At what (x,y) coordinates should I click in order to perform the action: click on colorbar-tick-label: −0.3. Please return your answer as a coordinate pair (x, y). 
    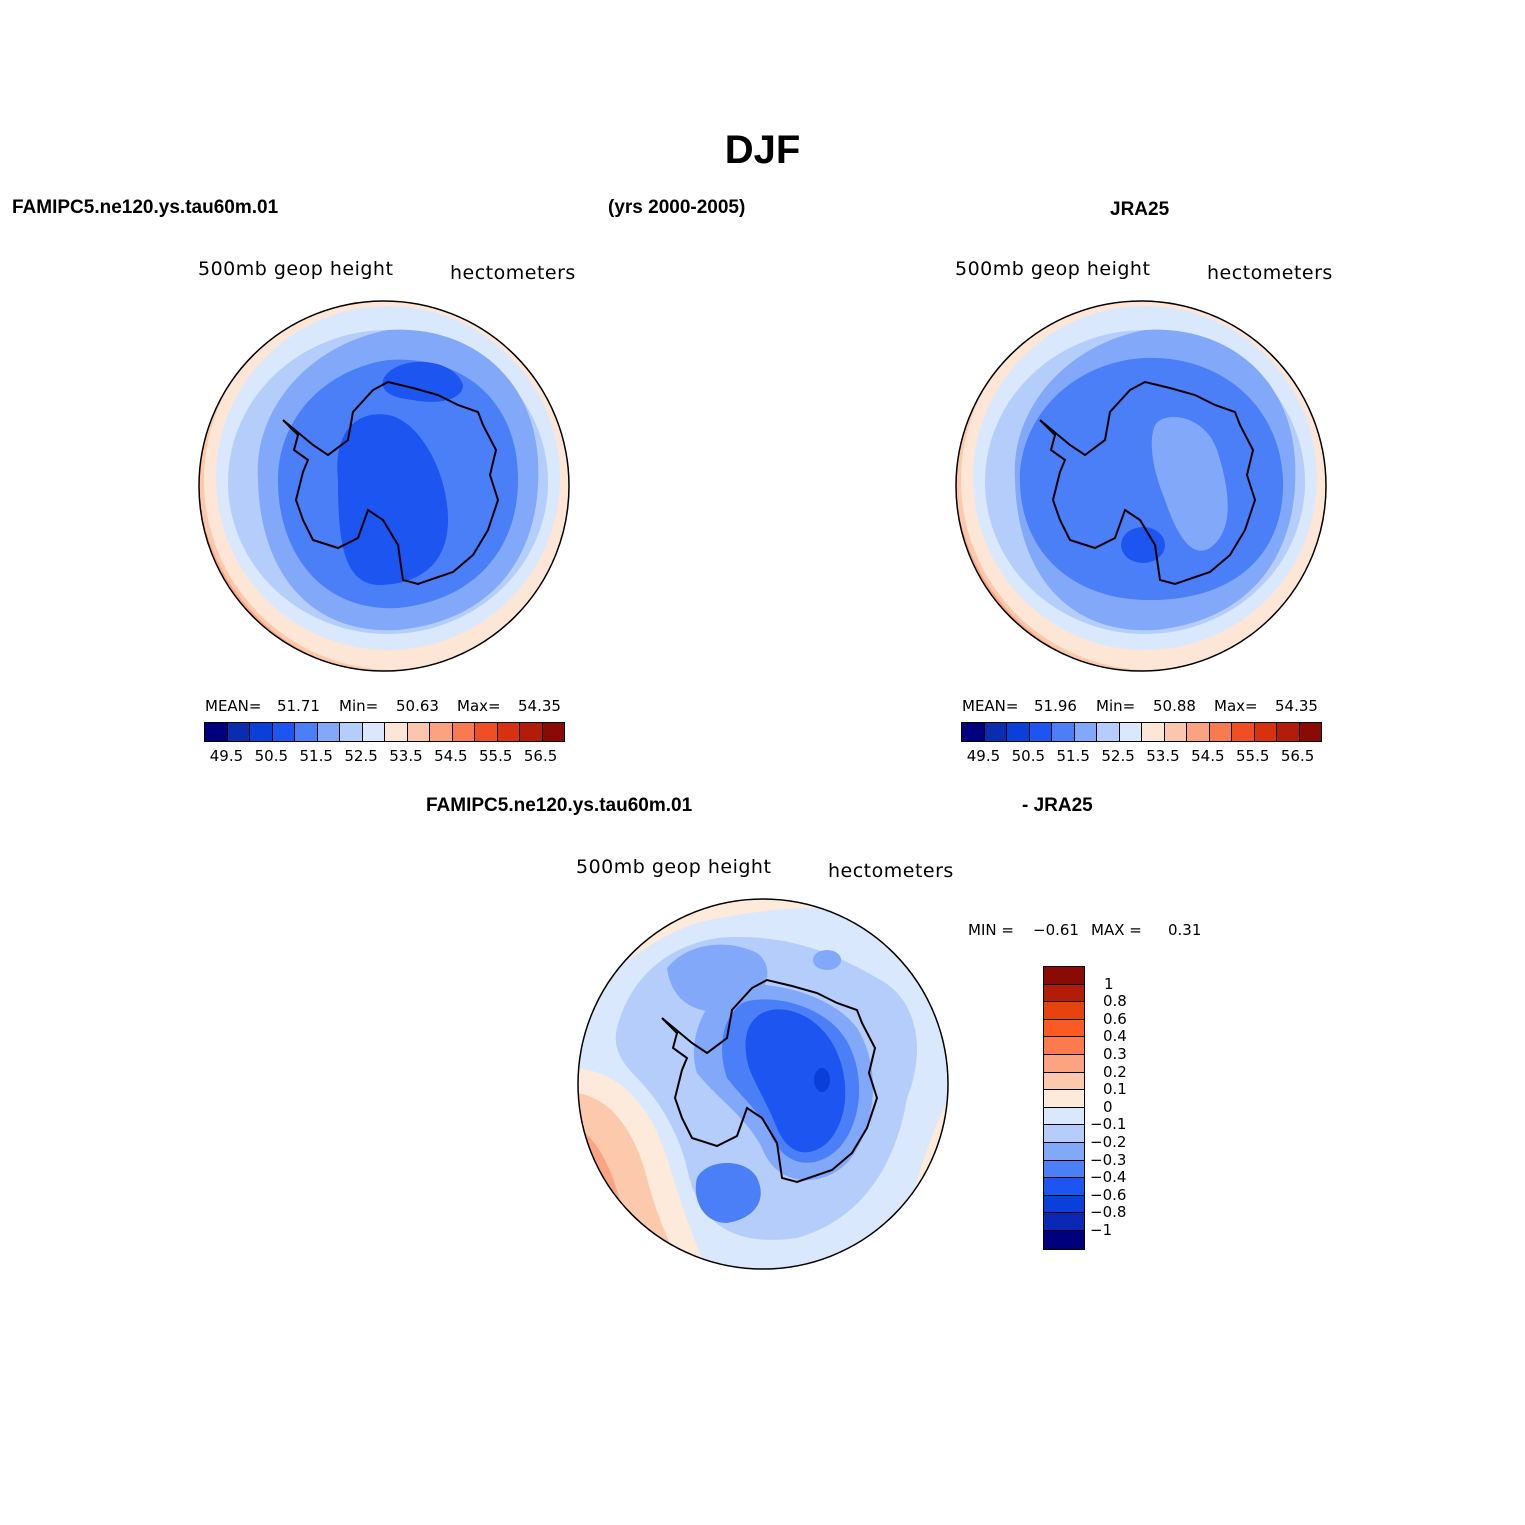
    Looking at the image, I should click on (1108, 1159).